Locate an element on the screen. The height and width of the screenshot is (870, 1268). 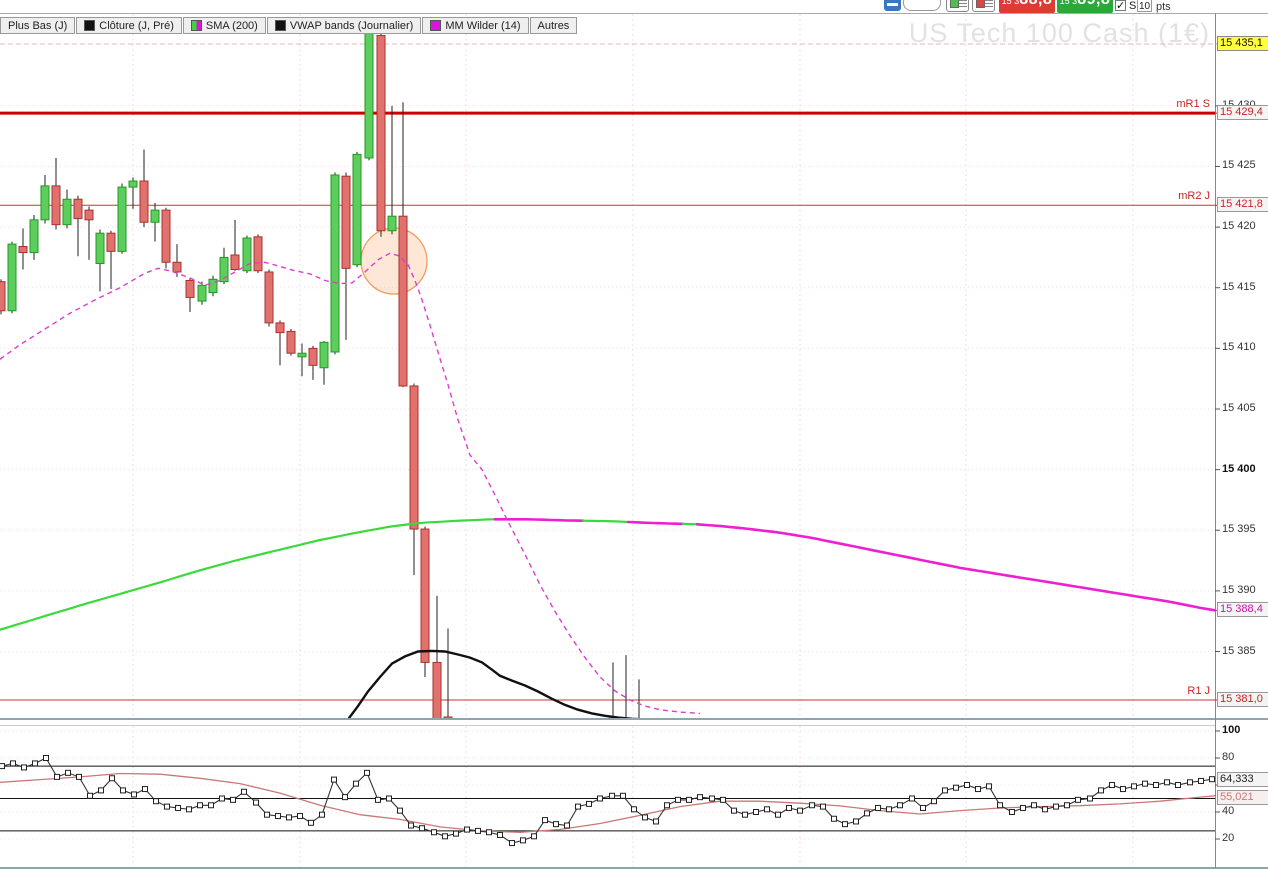
ask-price-main: 89,8 is located at coordinates (1093, 4).